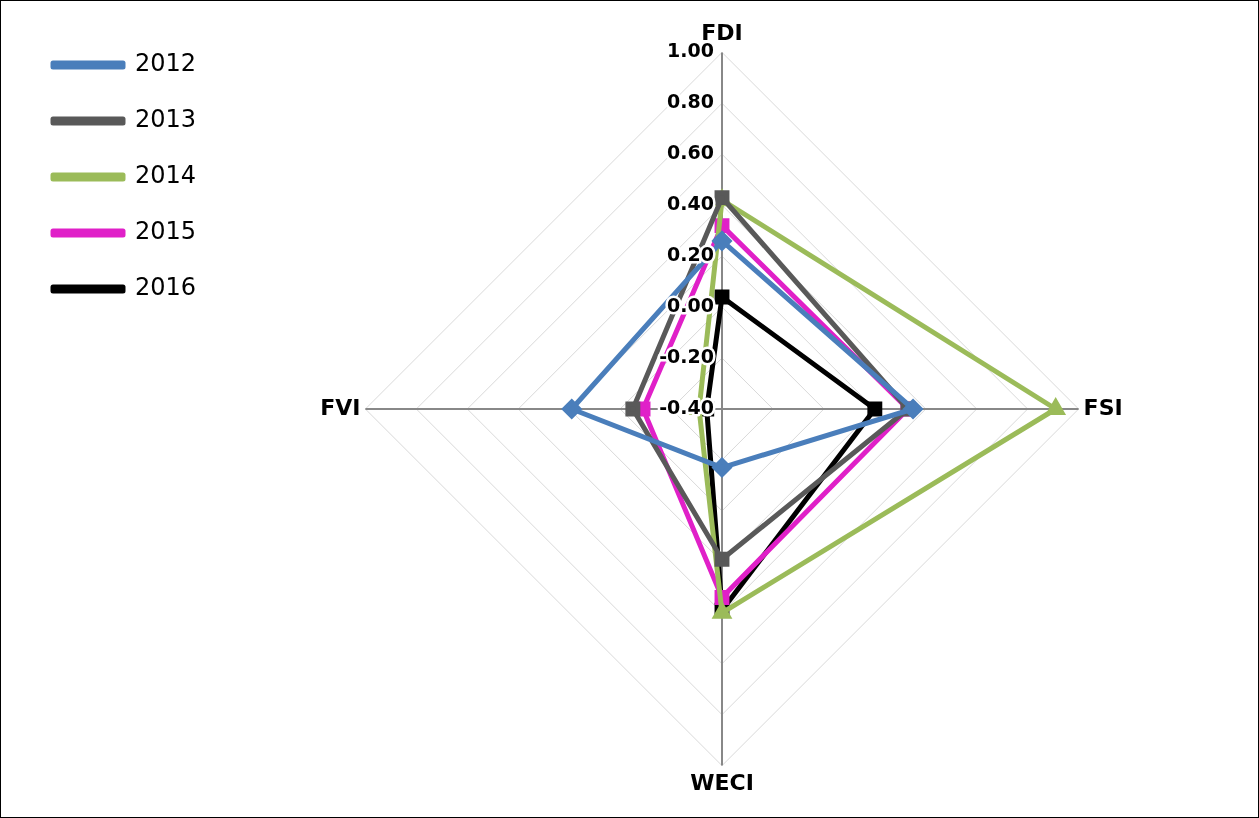  Describe the element at coordinates (166, 119) in the screenshot. I see `legend-label: 2013` at that location.